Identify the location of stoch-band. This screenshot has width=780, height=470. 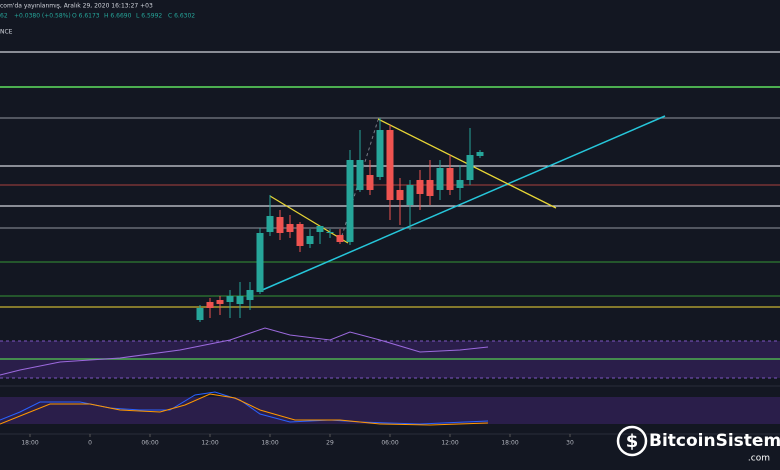
(390, 410).